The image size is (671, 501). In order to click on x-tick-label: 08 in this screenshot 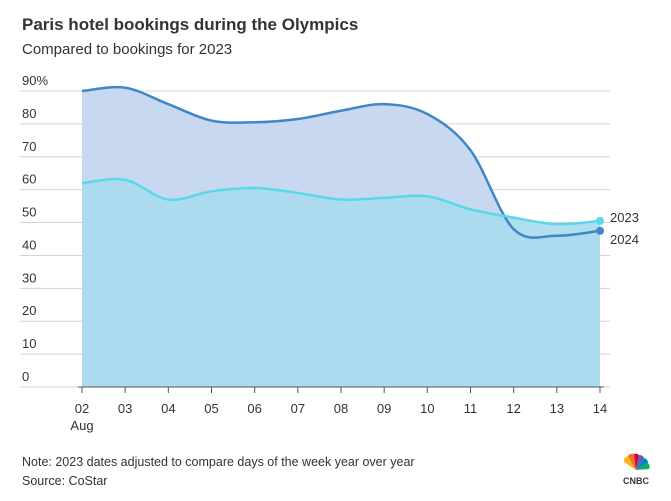, I will do `click(341, 408)`.